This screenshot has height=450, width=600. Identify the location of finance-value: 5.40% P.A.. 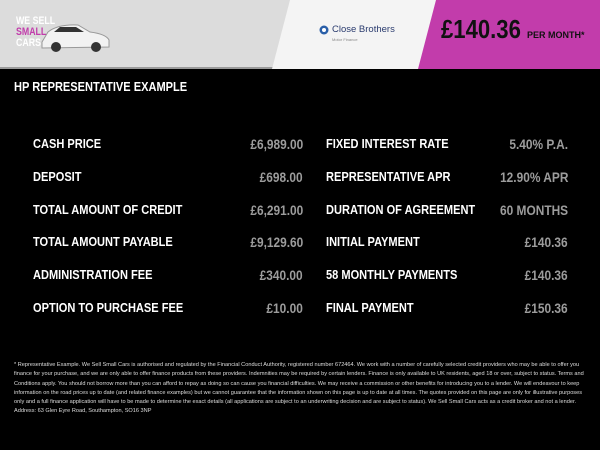
(538, 144).